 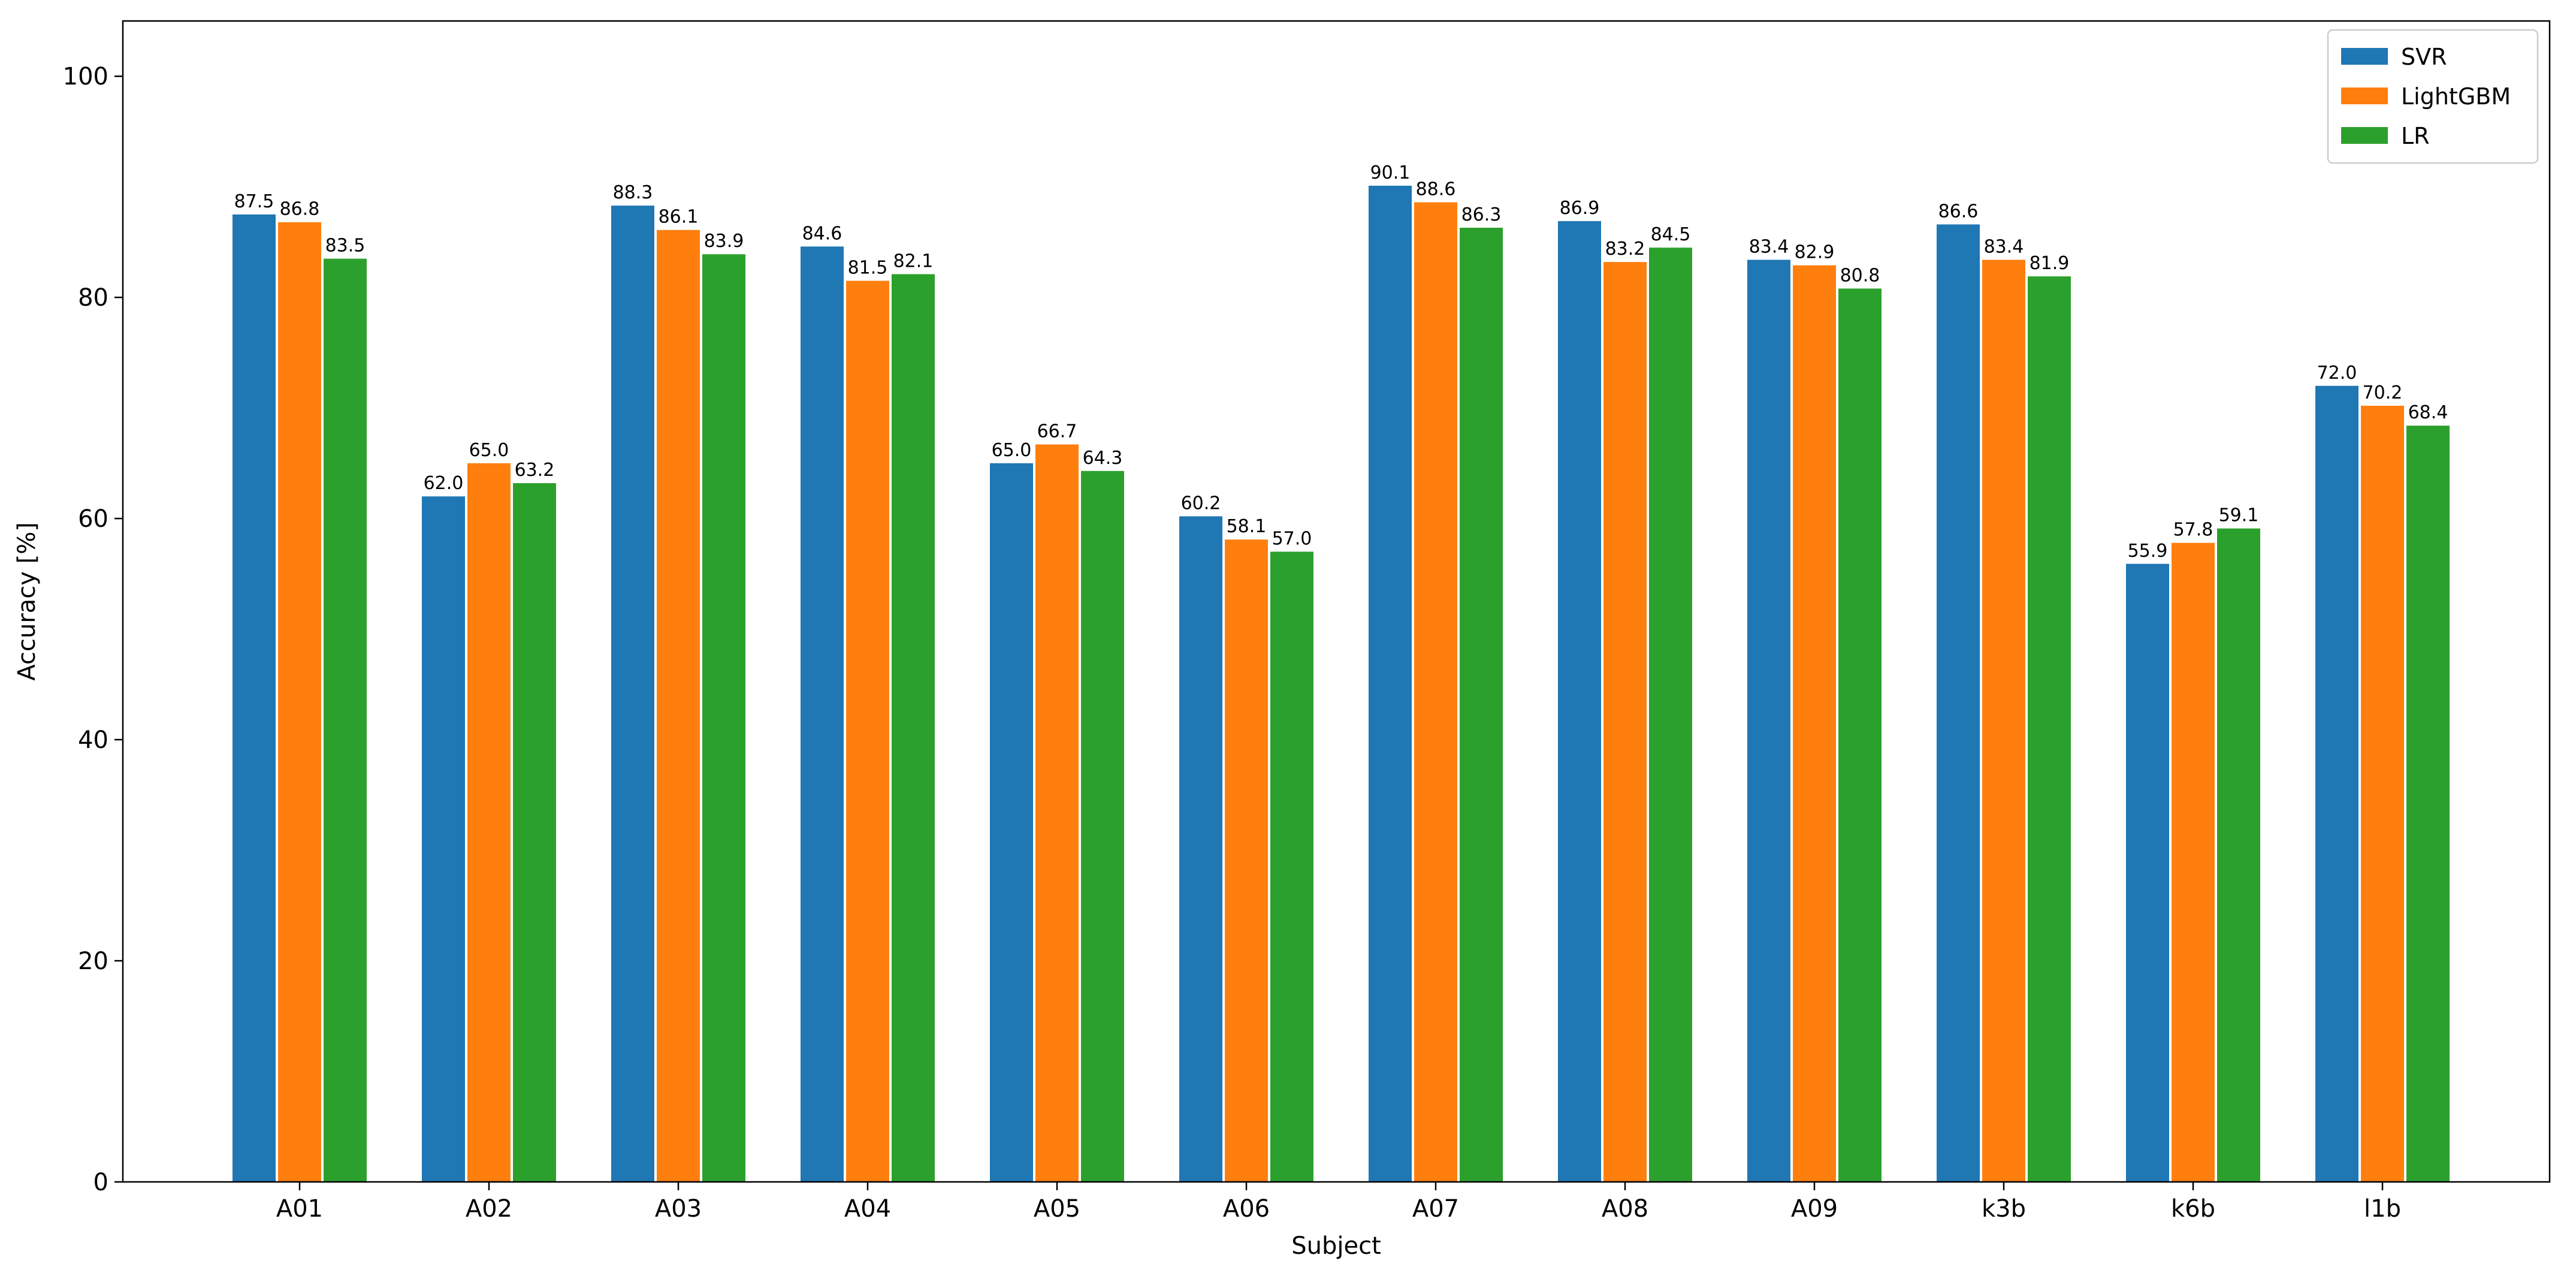 I want to click on bar-lr-a03, so click(x=724, y=718).